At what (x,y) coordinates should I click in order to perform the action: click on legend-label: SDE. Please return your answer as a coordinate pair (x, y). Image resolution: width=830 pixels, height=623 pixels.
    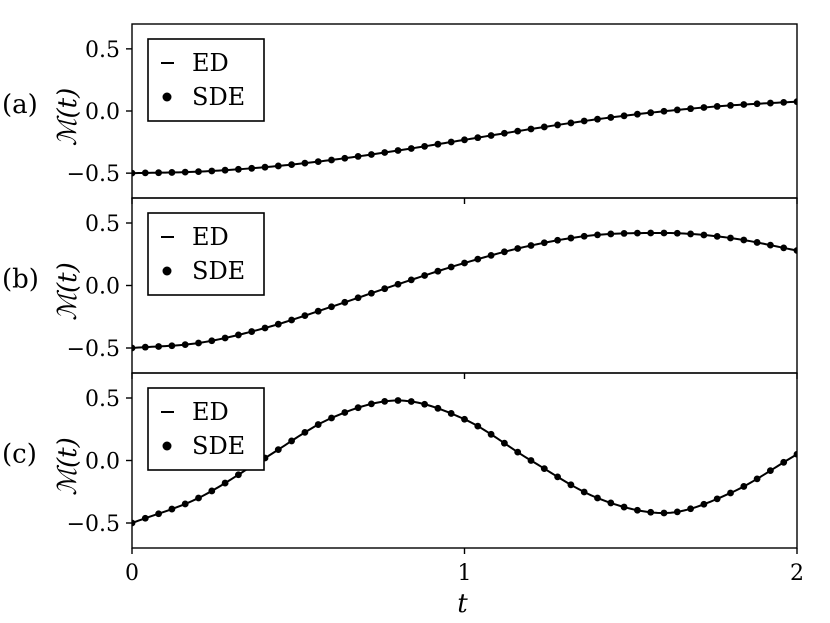
    Looking at the image, I should click on (218, 97).